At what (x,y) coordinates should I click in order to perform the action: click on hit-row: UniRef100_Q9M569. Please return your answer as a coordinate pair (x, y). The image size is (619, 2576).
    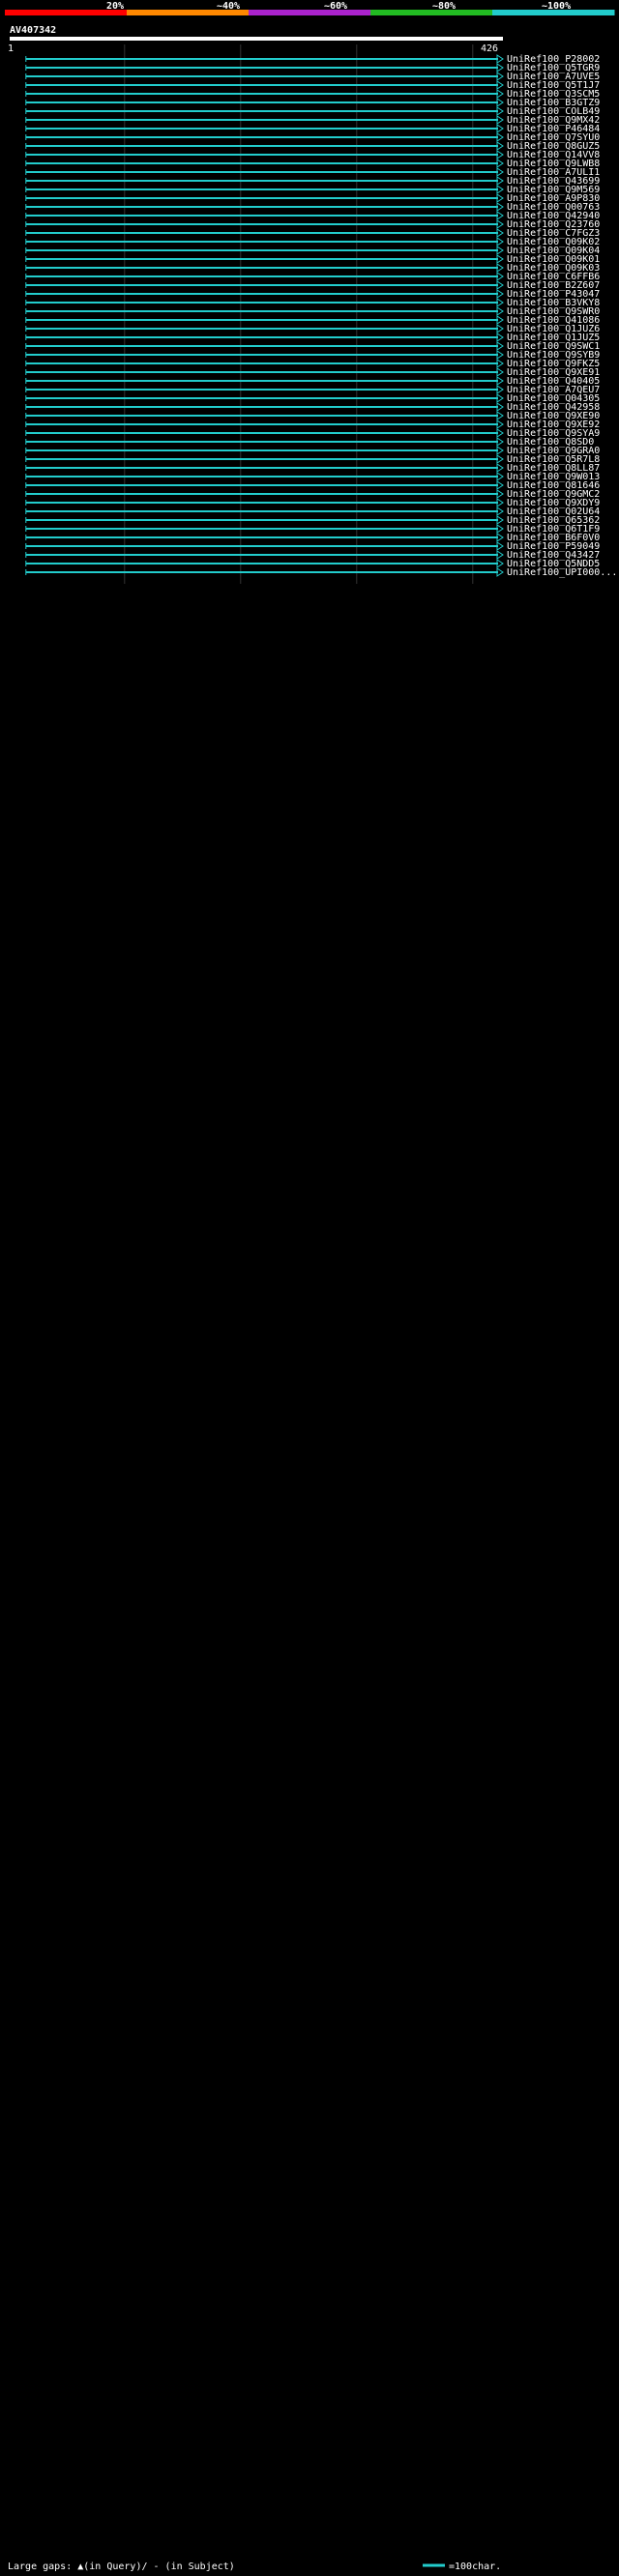
    Looking at the image, I should click on (313, 190).